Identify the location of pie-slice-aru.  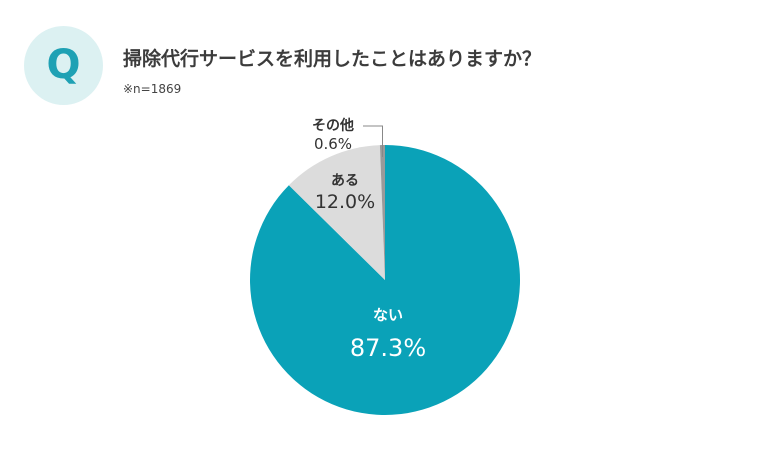
(336, 212).